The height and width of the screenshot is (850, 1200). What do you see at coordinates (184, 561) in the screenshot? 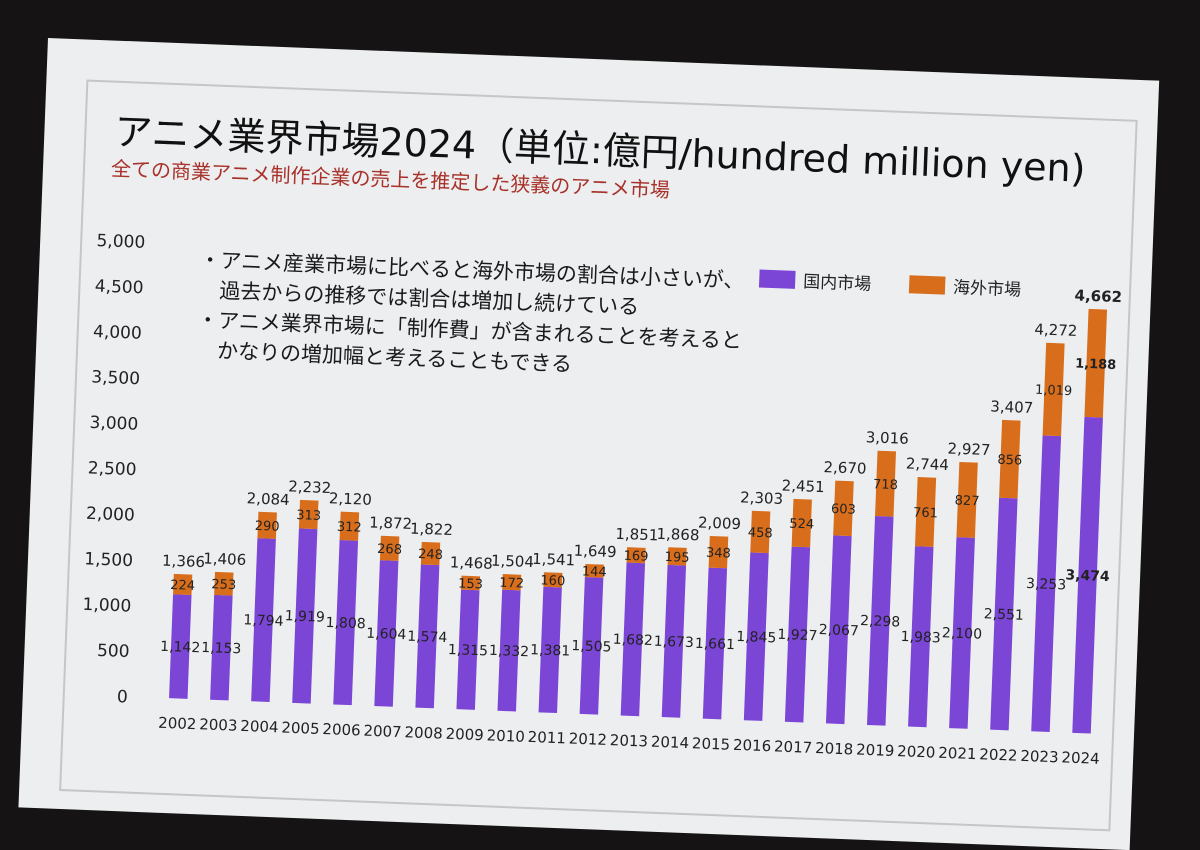
I see `data-label-total: 1,366` at bounding box center [184, 561].